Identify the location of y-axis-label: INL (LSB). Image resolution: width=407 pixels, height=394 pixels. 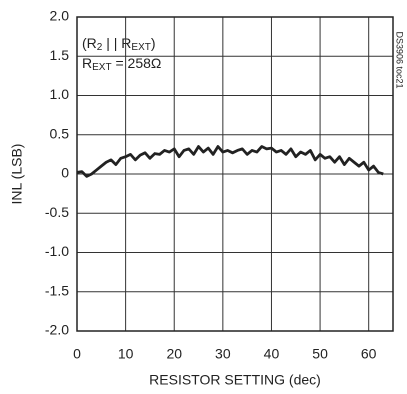
(17, 174).